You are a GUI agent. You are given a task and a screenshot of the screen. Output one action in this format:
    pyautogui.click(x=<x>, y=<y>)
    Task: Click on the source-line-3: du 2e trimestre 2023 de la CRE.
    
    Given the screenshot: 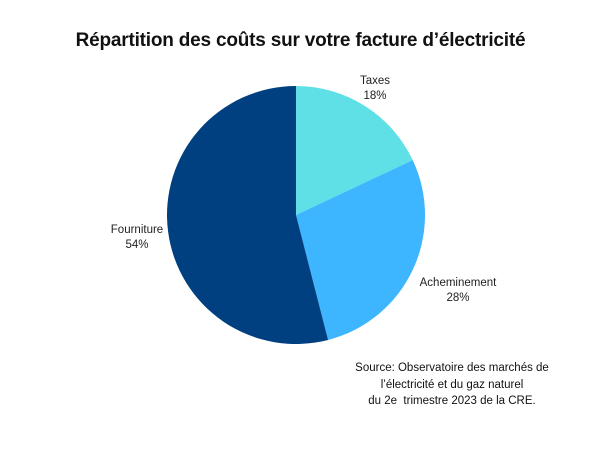 What is the action you would take?
    pyautogui.click(x=452, y=401)
    